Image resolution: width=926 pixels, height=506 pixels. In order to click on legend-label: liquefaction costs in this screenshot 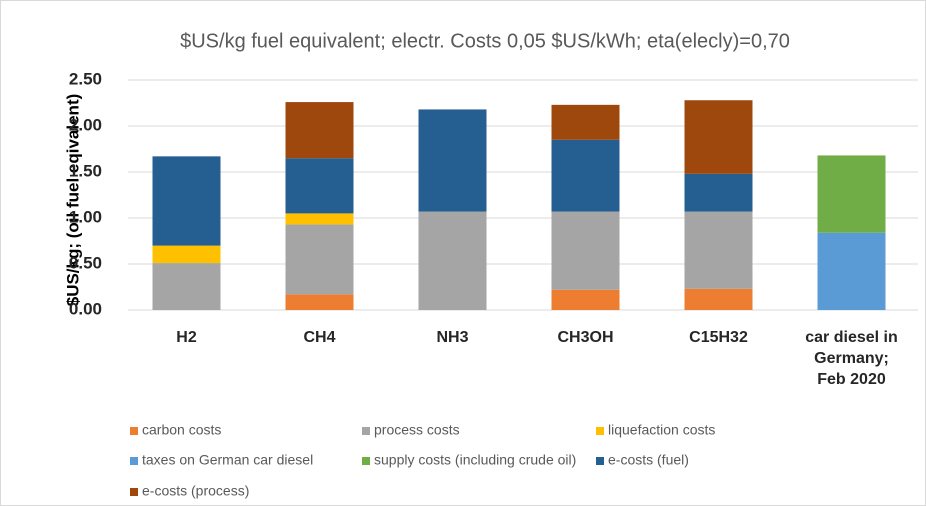, I will do `click(661, 430)`.